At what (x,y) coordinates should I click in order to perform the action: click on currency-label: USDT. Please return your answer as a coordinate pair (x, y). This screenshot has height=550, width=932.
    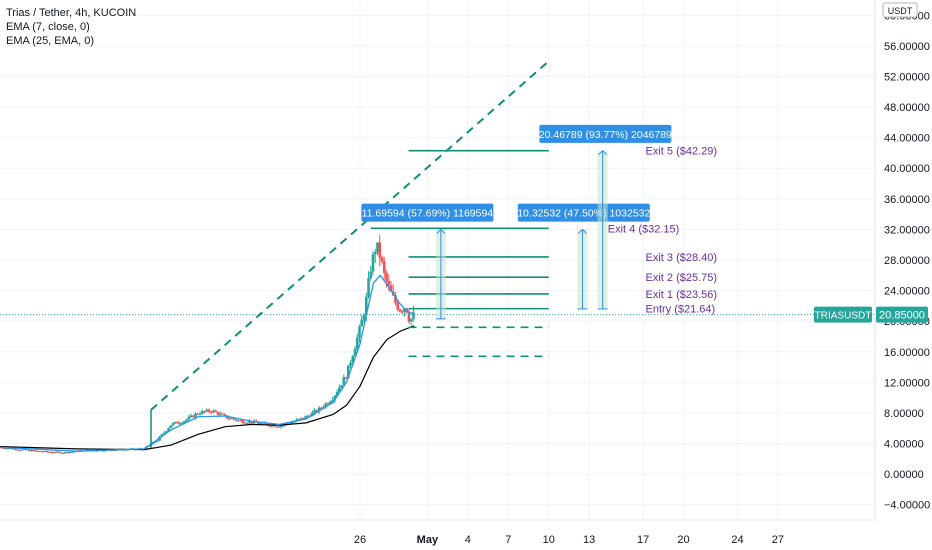
    Looking at the image, I should click on (900, 11).